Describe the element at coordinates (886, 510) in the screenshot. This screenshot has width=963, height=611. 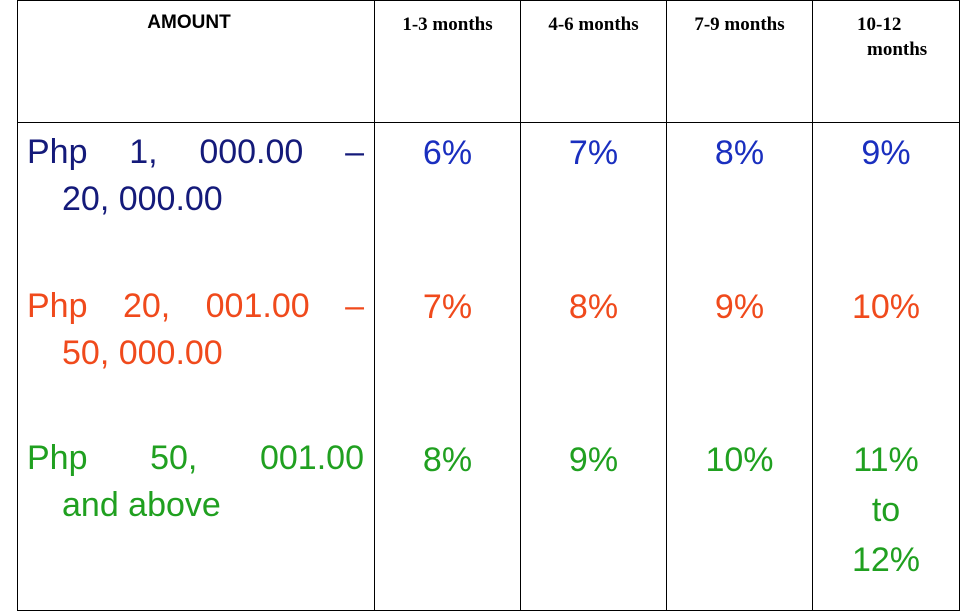
I see `rate-range-to: to` at that location.